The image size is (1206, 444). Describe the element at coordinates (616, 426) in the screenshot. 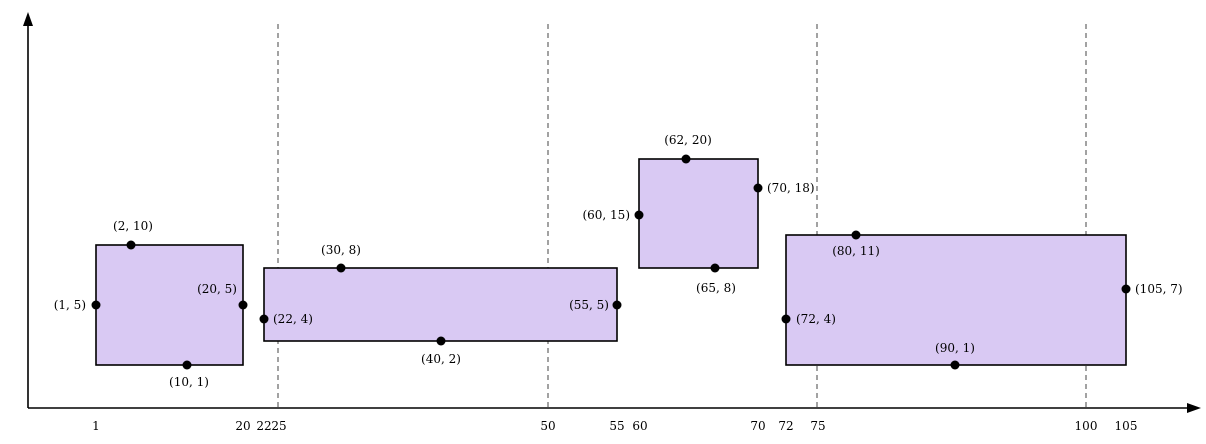

I see `tick-55: 55` at that location.